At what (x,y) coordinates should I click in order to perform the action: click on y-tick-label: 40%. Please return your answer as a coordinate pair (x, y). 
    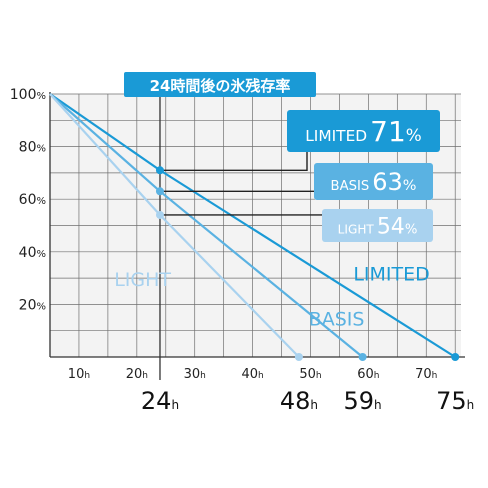
    Looking at the image, I should click on (32, 253).